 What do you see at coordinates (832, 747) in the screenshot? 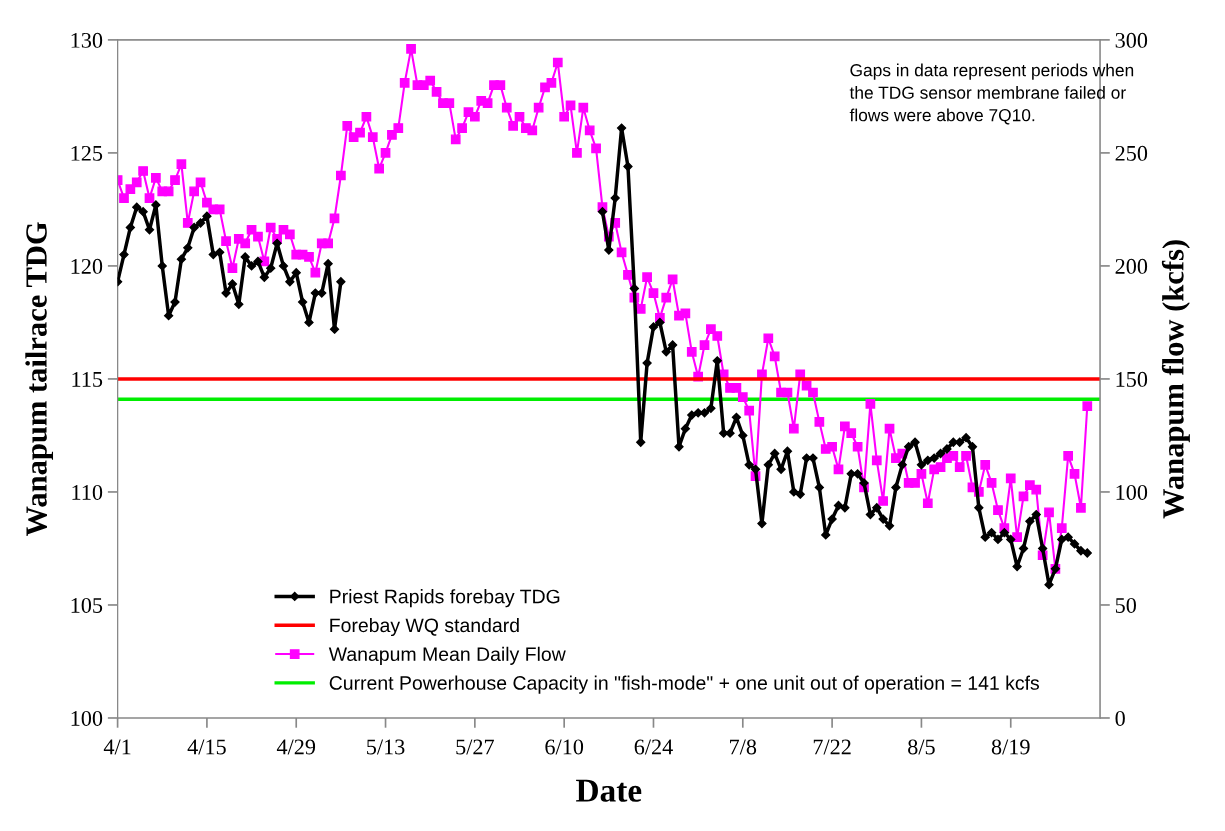
I see `x-tick-label: 7/22` at bounding box center [832, 747].